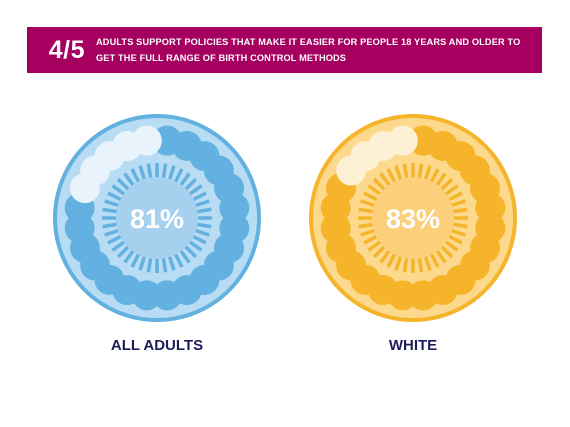  Describe the element at coordinates (157, 345) in the screenshot. I see `category-label: ALL ADULTS` at that location.